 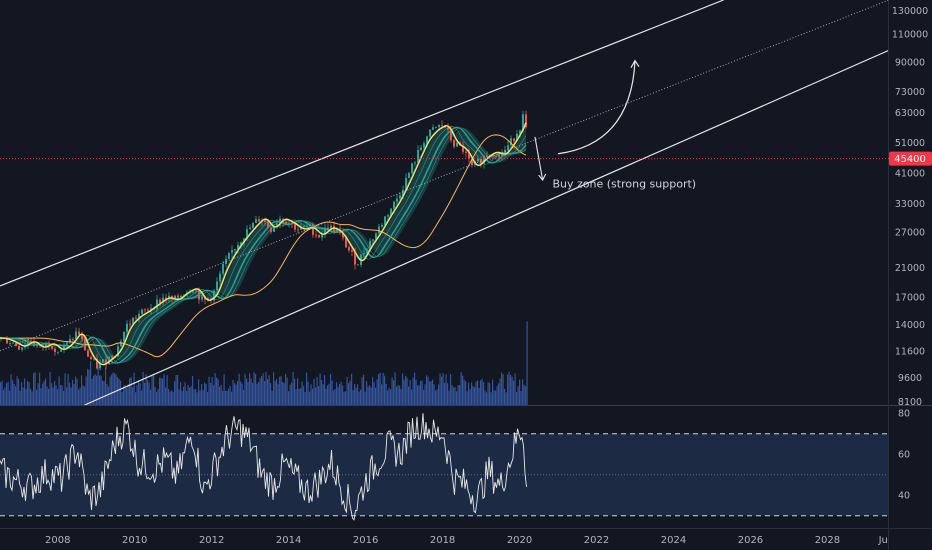 What do you see at coordinates (587, 120) in the screenshot?
I see `annotation-arrows` at bounding box center [587, 120].